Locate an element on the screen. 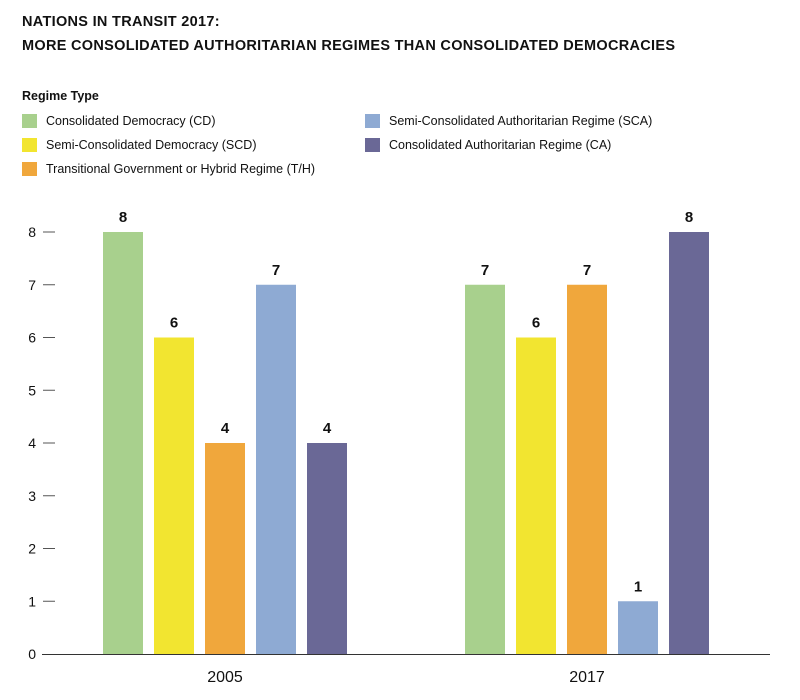 This screenshot has width=800, height=700. data-label-2005-cd: 8 is located at coordinates (123, 217).